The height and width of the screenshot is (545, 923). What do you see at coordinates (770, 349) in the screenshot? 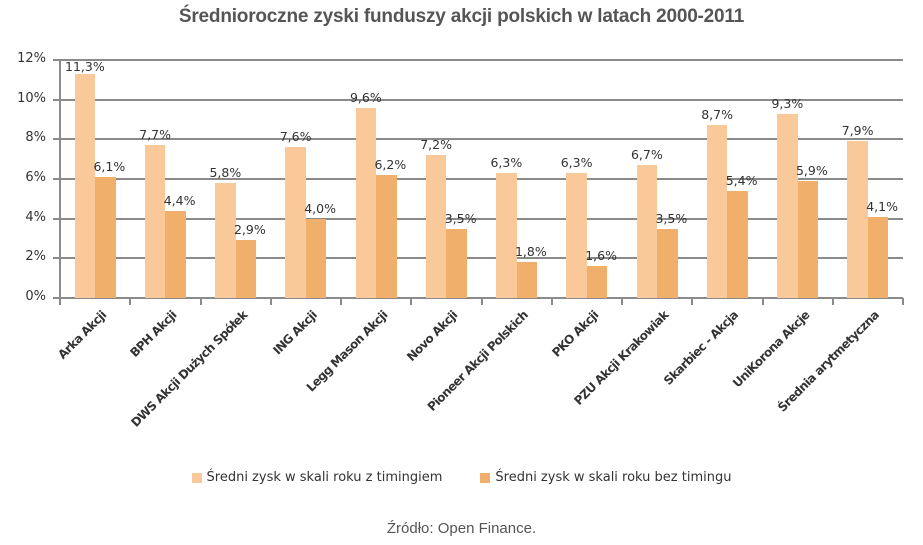
I see `x-category-label: UniKorona Akcje` at bounding box center [770, 349].